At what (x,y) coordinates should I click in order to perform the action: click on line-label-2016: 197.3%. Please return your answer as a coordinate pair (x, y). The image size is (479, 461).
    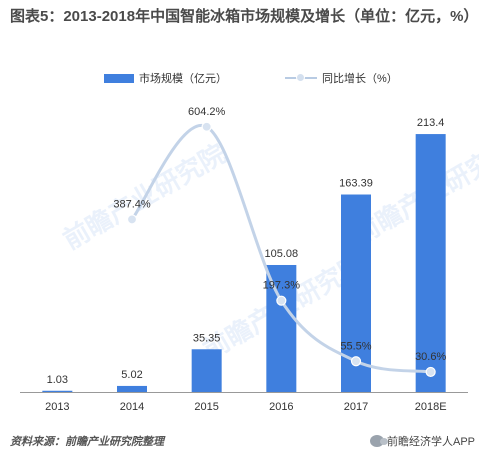
    Looking at the image, I should click on (282, 286).